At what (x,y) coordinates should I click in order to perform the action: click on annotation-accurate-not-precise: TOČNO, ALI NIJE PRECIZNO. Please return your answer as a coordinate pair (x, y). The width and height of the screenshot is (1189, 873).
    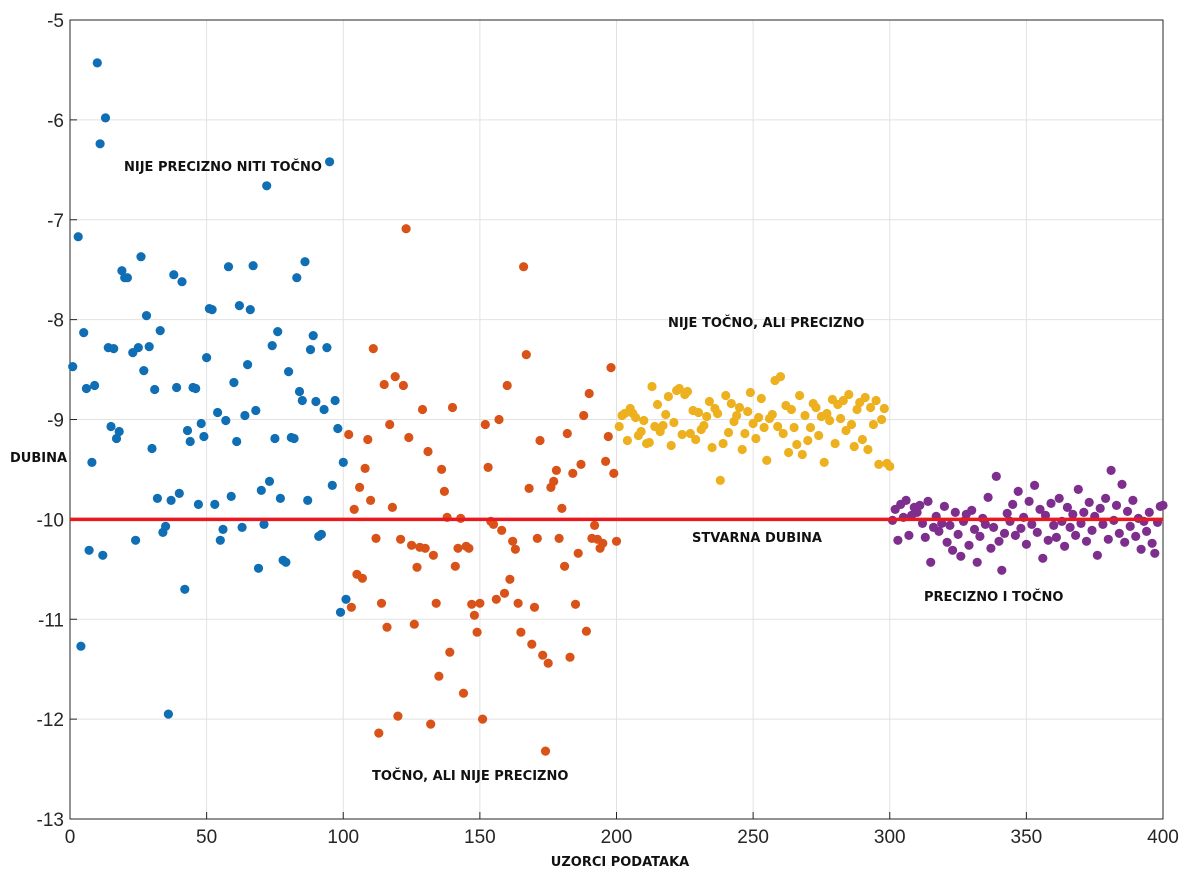
    Looking at the image, I should click on (470, 776).